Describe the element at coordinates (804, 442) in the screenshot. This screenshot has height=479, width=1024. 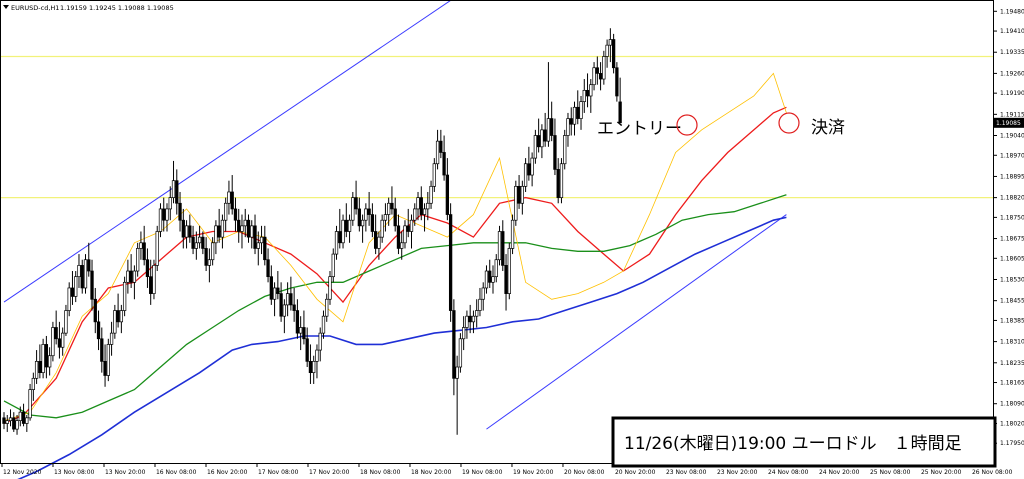
I see `caption-frame` at that location.